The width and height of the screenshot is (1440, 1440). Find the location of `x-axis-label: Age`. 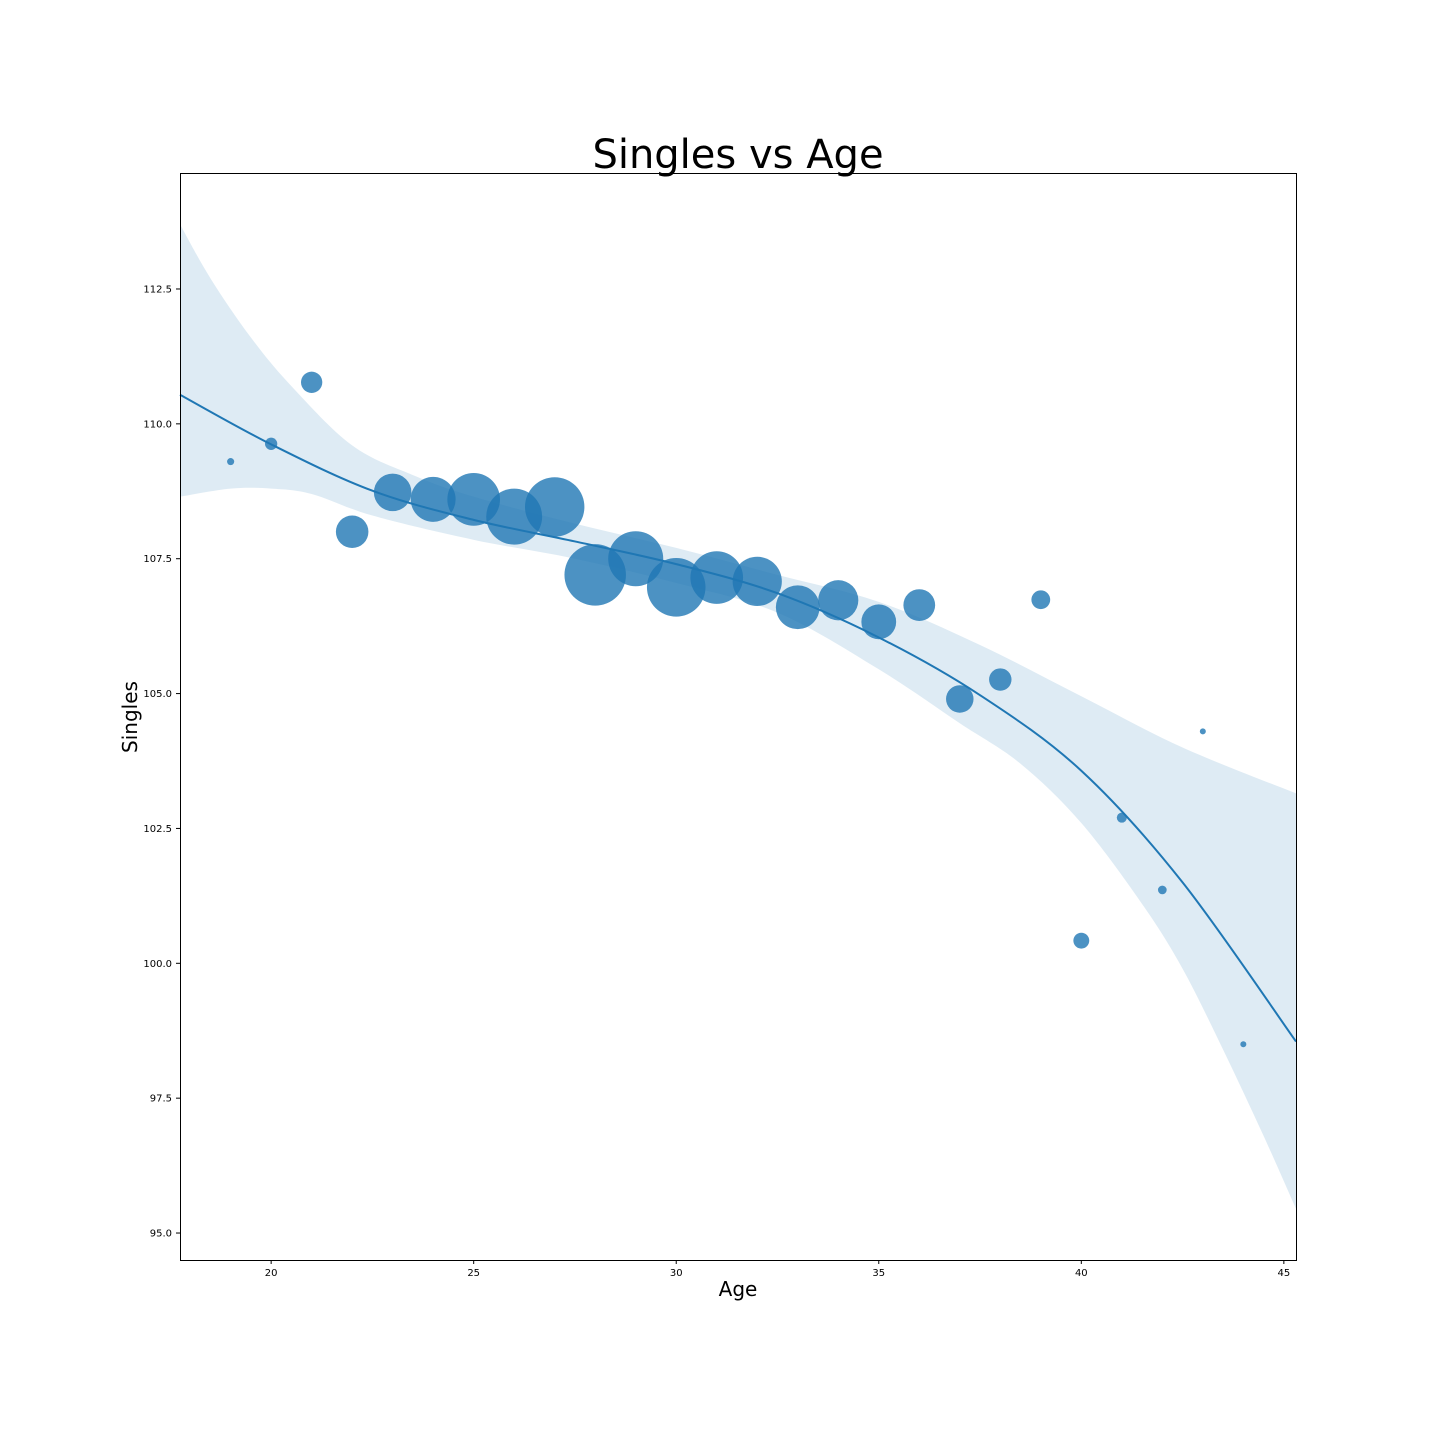

x-axis-label: Age is located at coordinates (738, 1289).